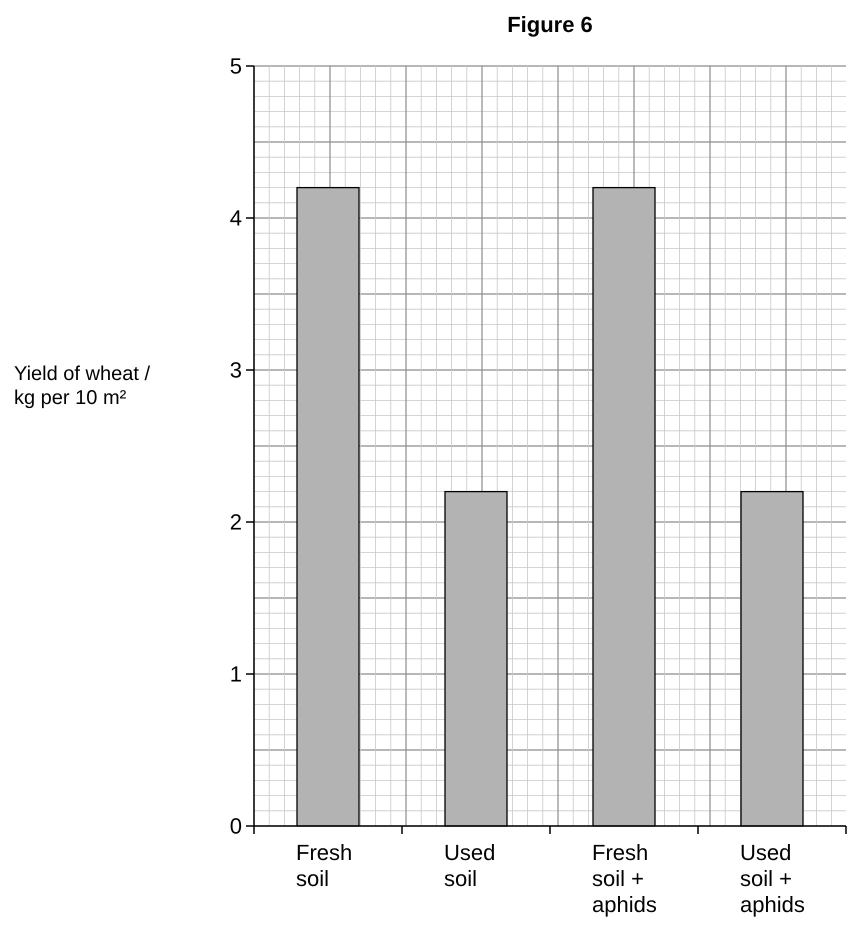 The height and width of the screenshot is (934, 851). What do you see at coordinates (236, 522) in the screenshot?
I see `y-tick-label: 2` at bounding box center [236, 522].